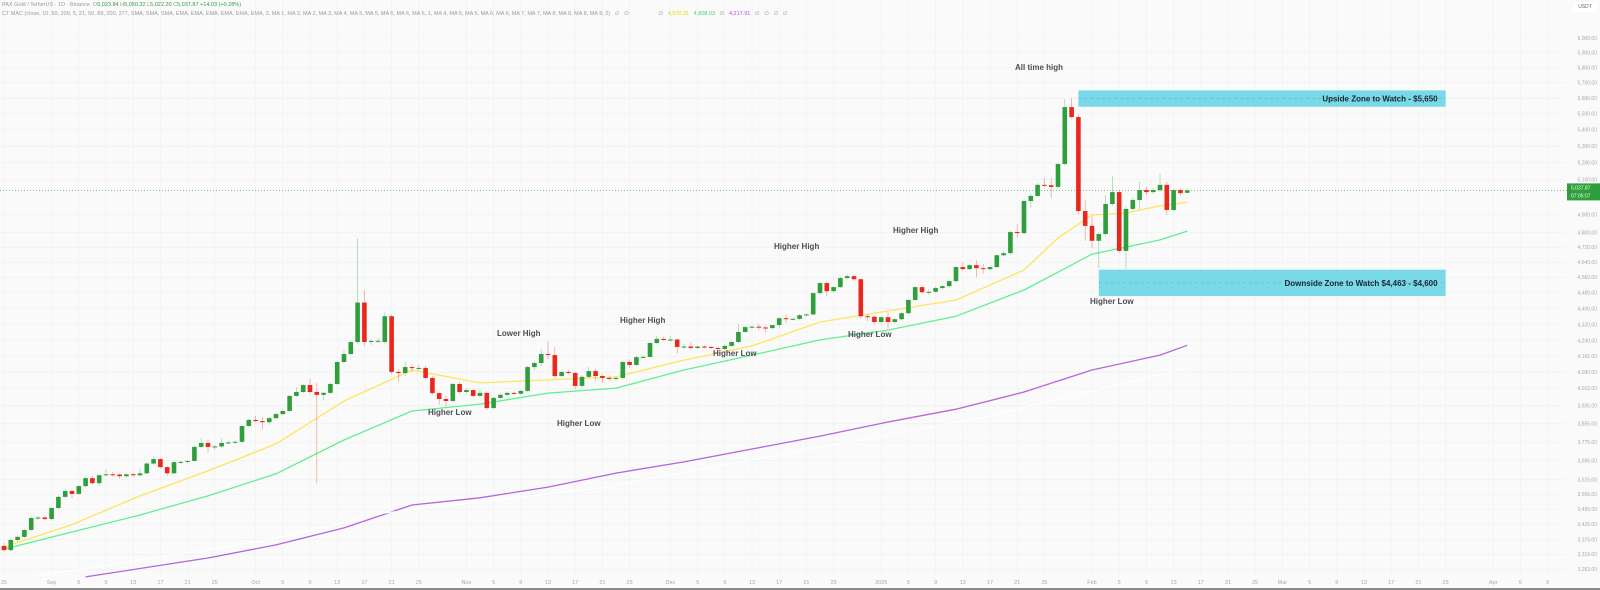 This screenshot has width=1600, height=590. Describe the element at coordinates (881, 583) in the screenshot. I see `time-tick-label: 2026` at that location.